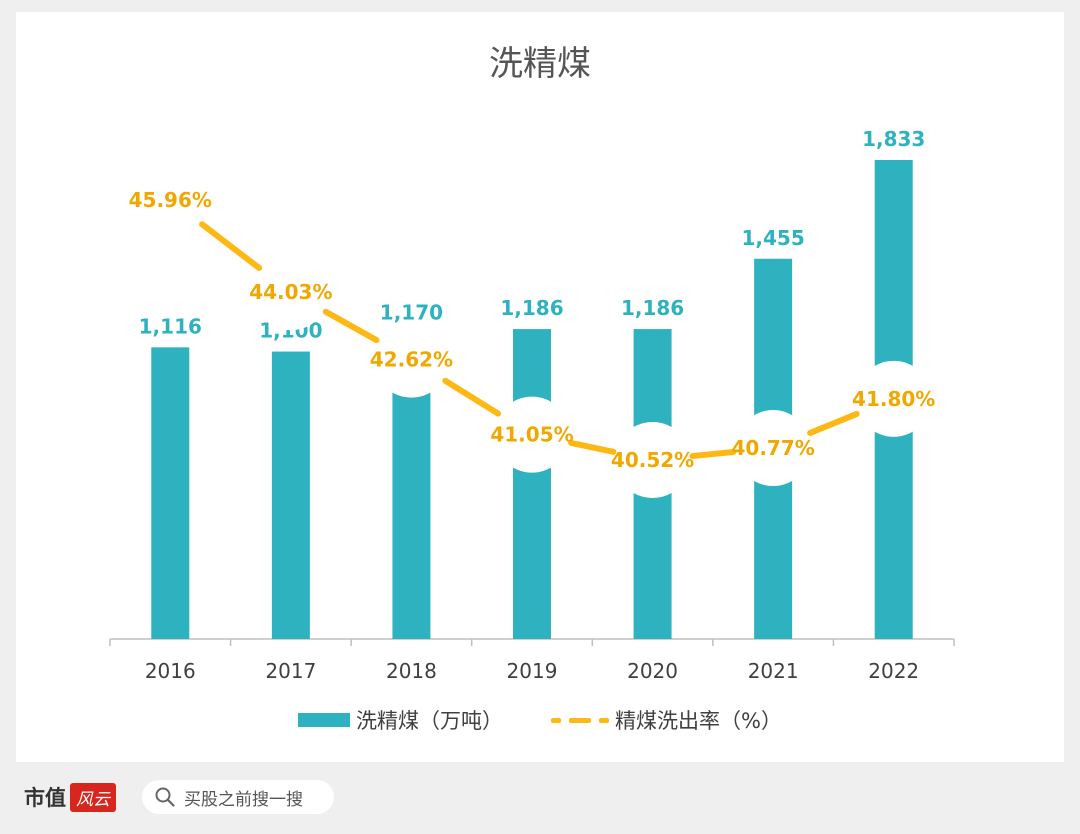 The image size is (1080, 834). I want to click on x-tick-label-2016: 2016, so click(170, 671).